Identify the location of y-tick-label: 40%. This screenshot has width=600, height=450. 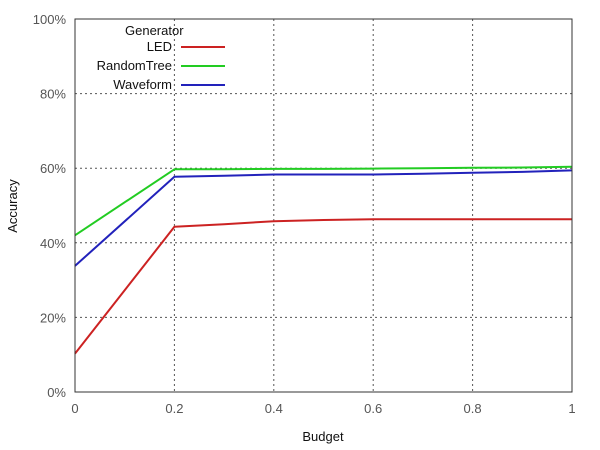
(53, 243).